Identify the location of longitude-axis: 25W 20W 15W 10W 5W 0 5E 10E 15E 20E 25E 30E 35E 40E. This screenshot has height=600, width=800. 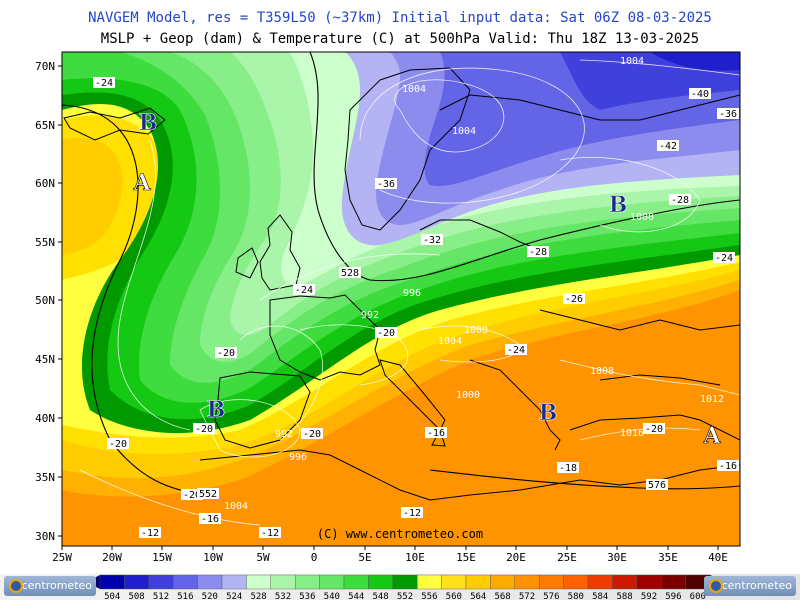
(390, 555).